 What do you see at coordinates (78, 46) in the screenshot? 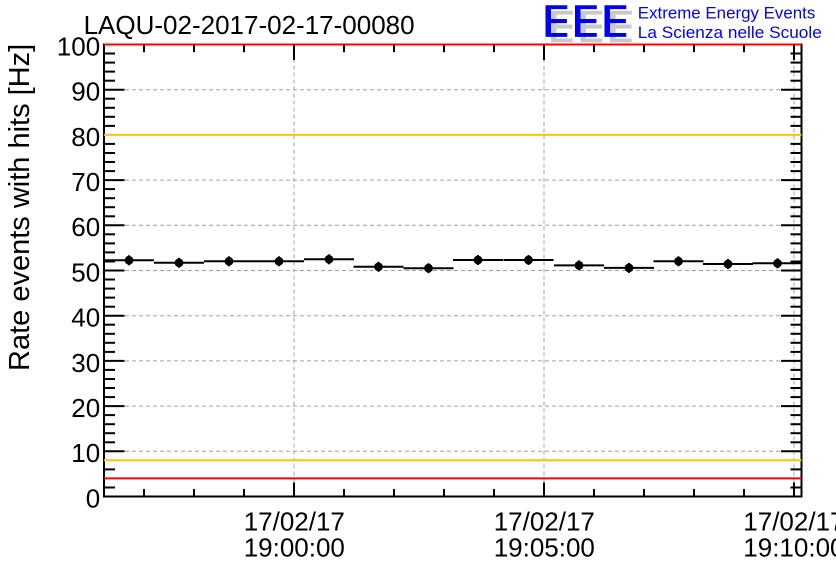
I see `svg-text: 100` at bounding box center [78, 46].